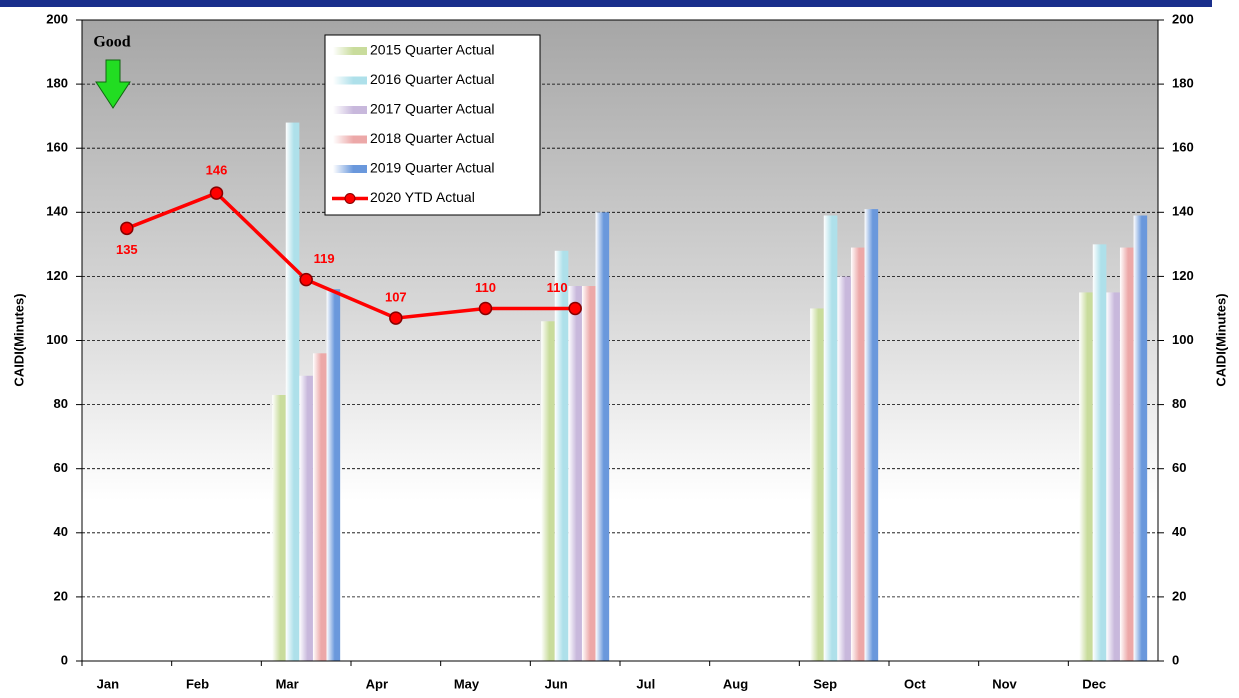 This screenshot has width=1239, height=698. Describe the element at coordinates (61, 403) in the screenshot. I see `y-tick-label: 80` at that location.